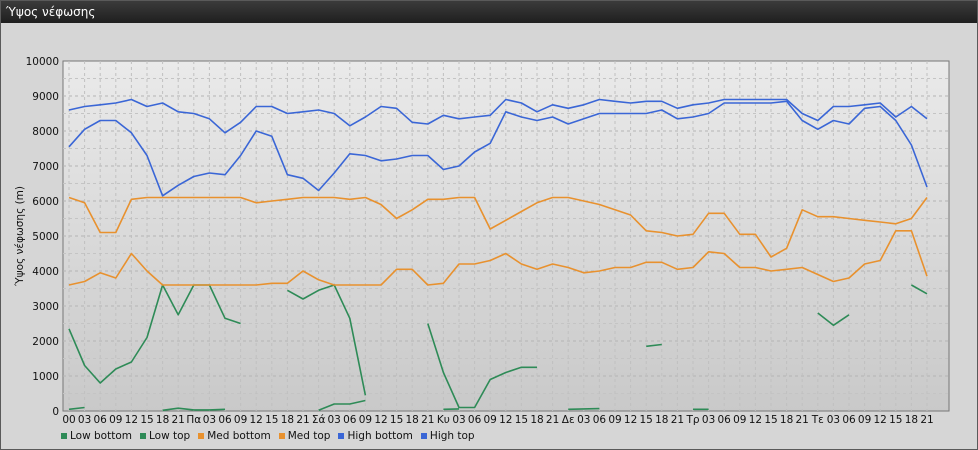 The width and height of the screenshot is (978, 450). Describe the element at coordinates (42, 62) in the screenshot. I see `y-tick-label: 10000` at that location.